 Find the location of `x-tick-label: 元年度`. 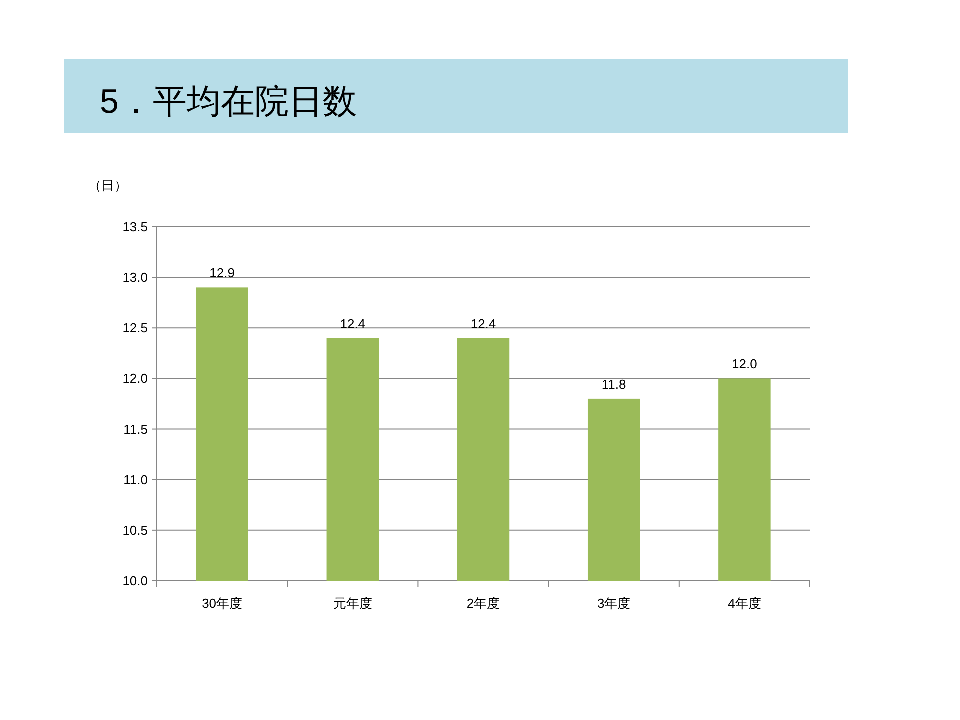

x-tick-label: 元年度 is located at coordinates (352, 603).